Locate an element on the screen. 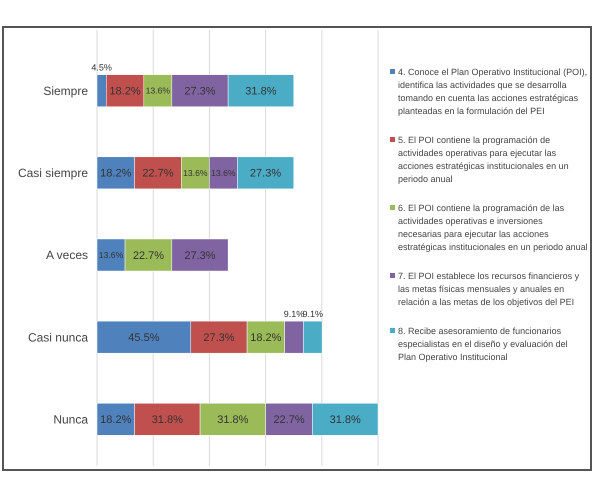 Image resolution: width=611 pixels, height=495 pixels. y-tick-label: Siempre is located at coordinates (65, 91).